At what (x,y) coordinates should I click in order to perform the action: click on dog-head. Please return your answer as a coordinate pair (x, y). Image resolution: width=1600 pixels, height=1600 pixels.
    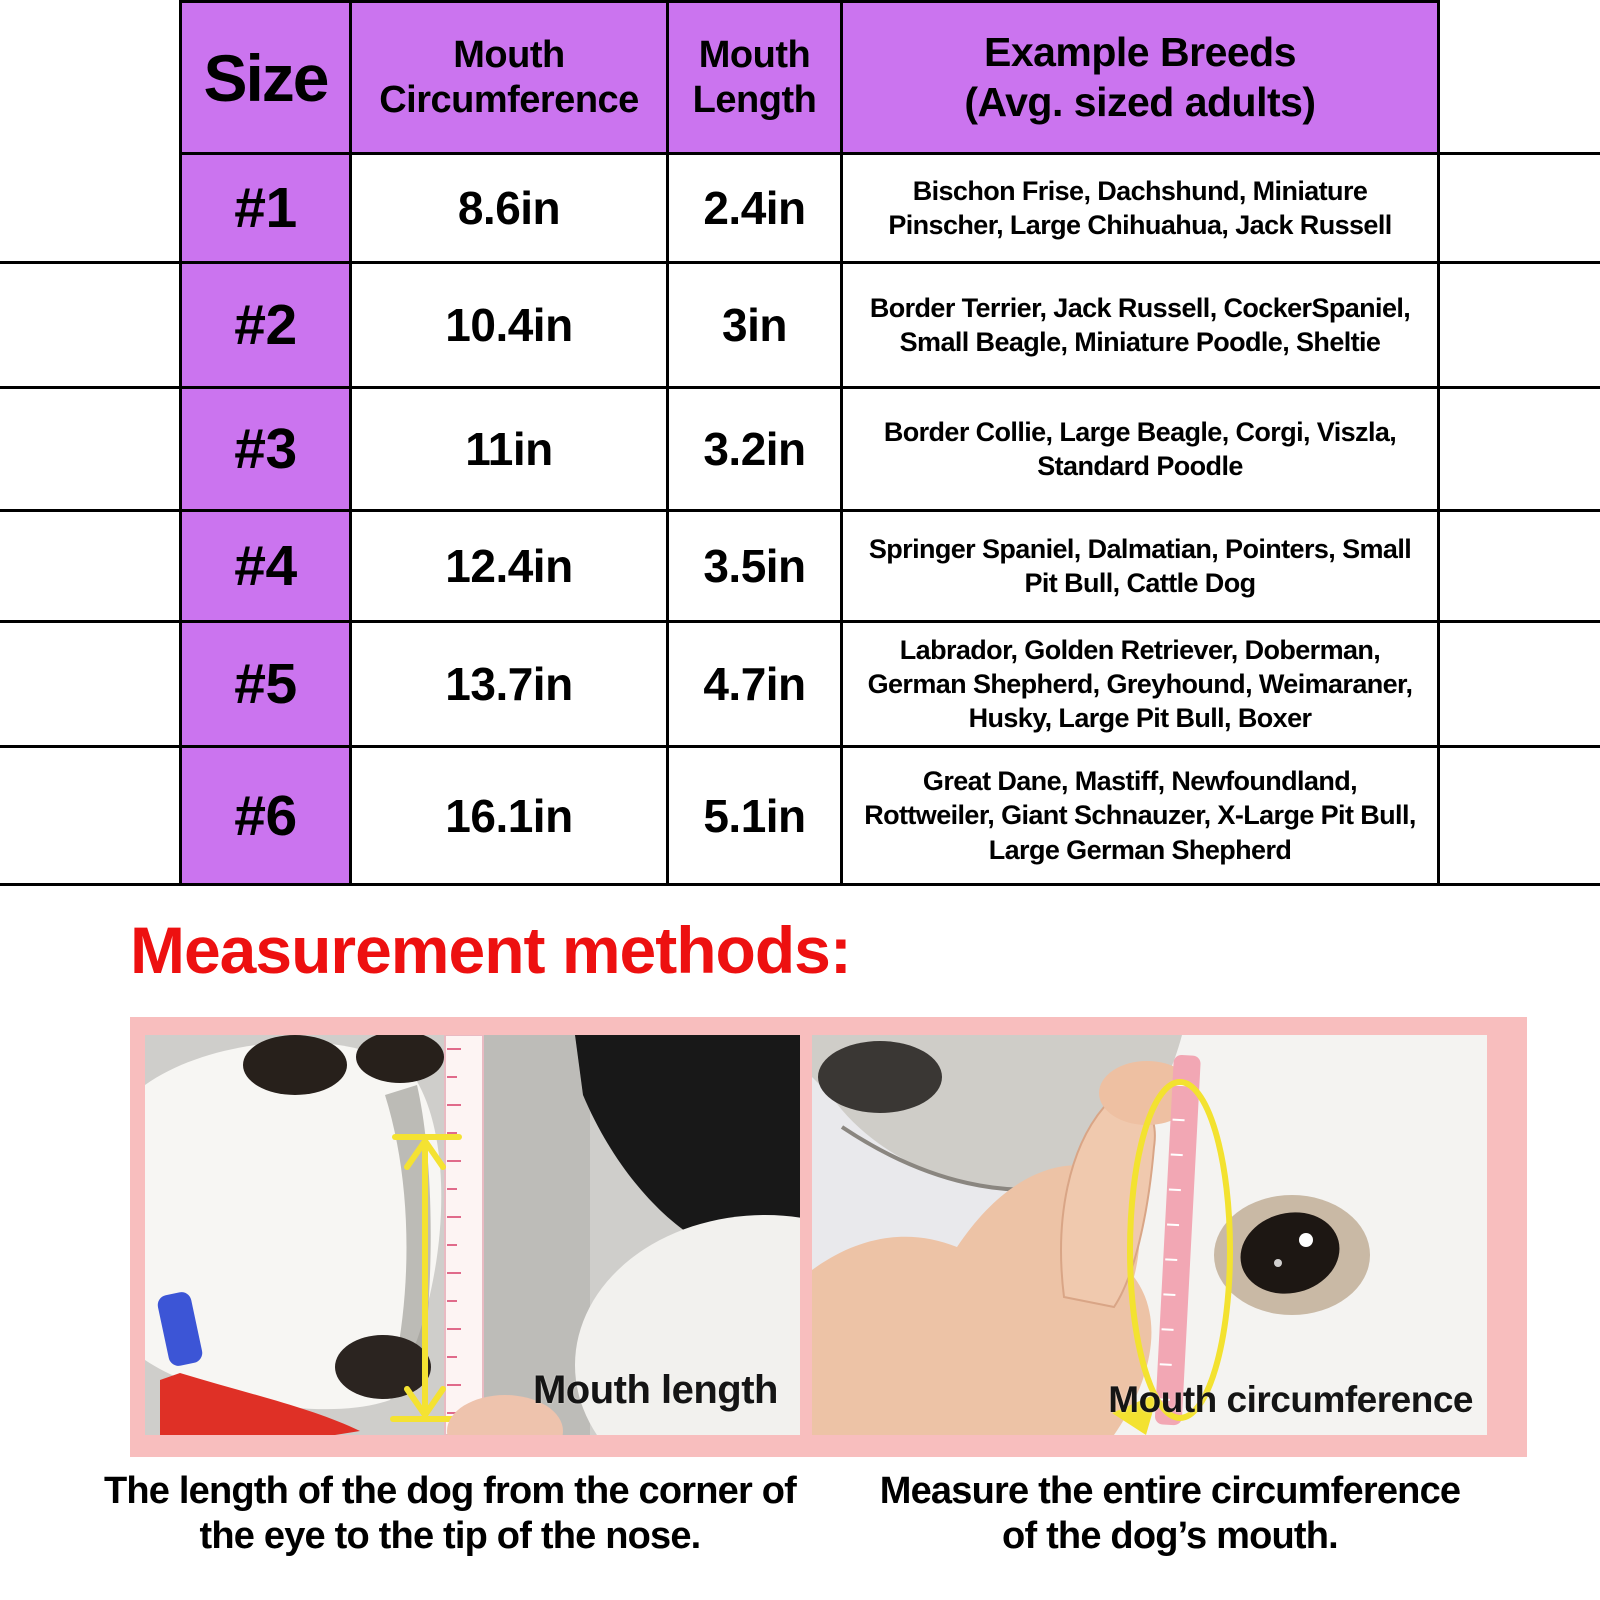
    Looking at the image, I should click on (293, 1226).